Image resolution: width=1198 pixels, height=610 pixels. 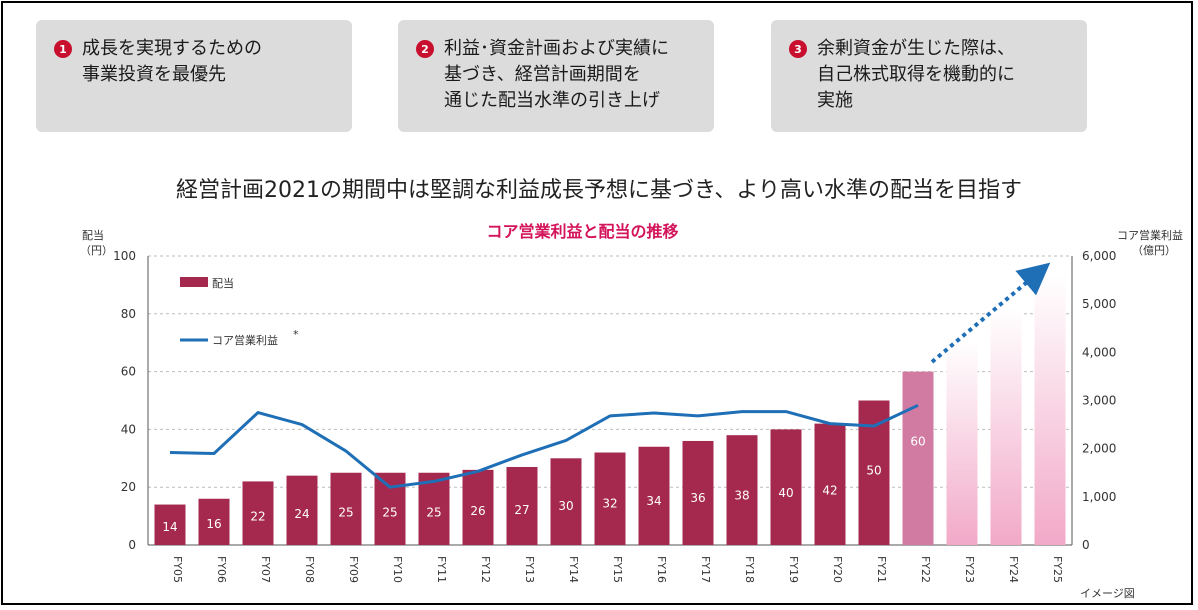 What do you see at coordinates (1107, 593) in the screenshot?
I see `image-note: イメージ図` at bounding box center [1107, 593].